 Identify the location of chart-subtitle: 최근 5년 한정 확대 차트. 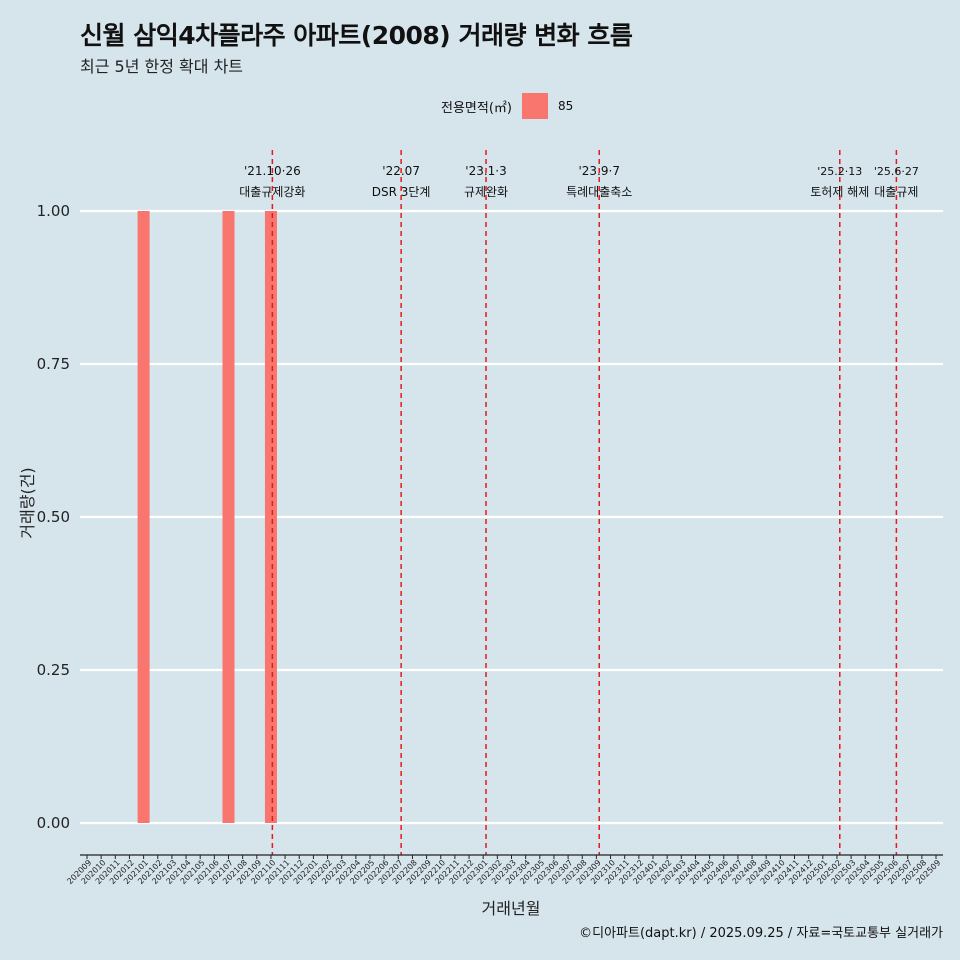
(162, 66).